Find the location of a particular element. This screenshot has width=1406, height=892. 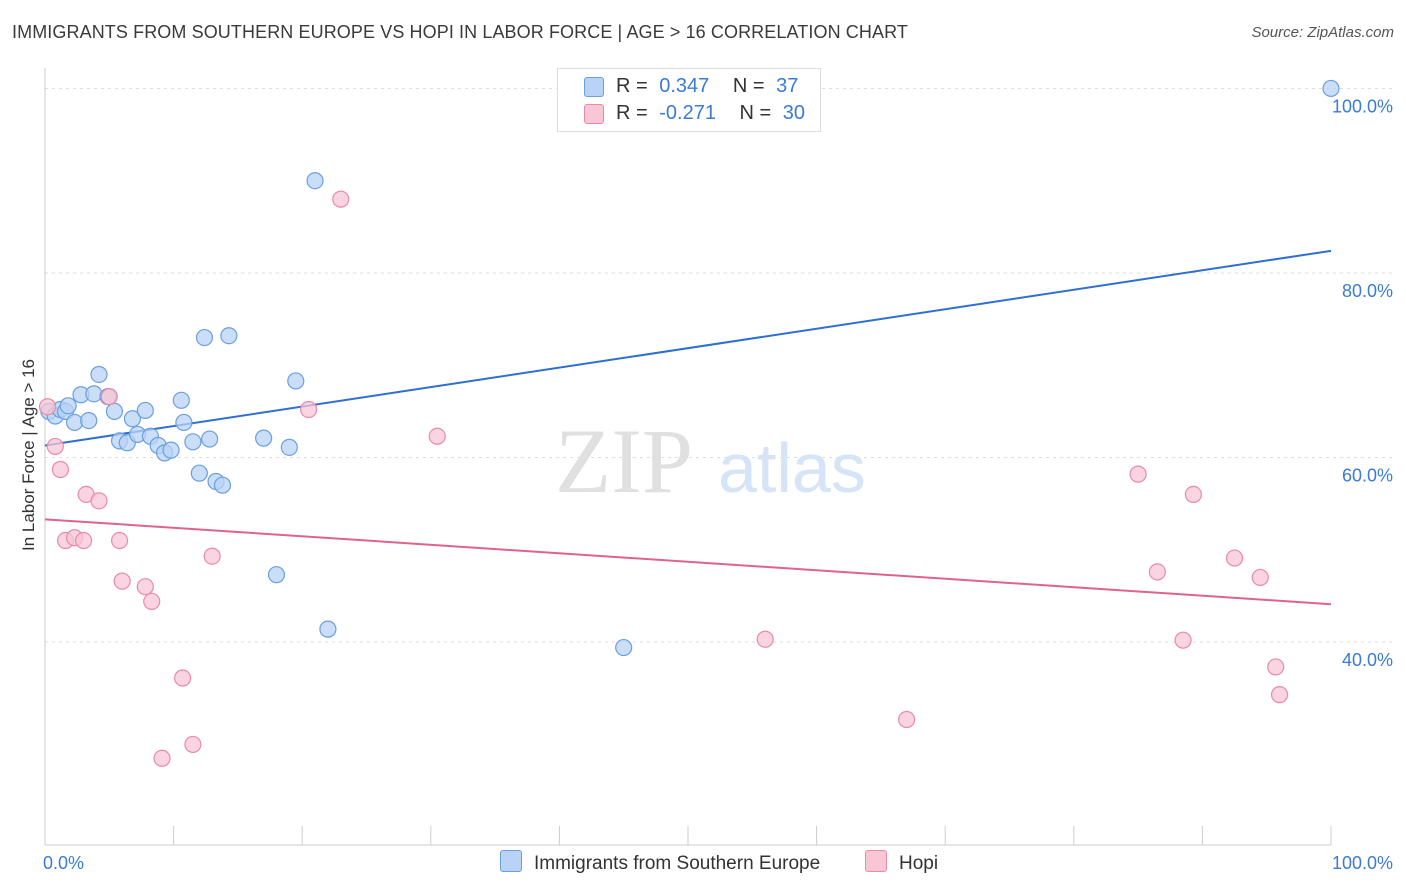

x-tick-label: 0.0% is located at coordinates (63, 863).